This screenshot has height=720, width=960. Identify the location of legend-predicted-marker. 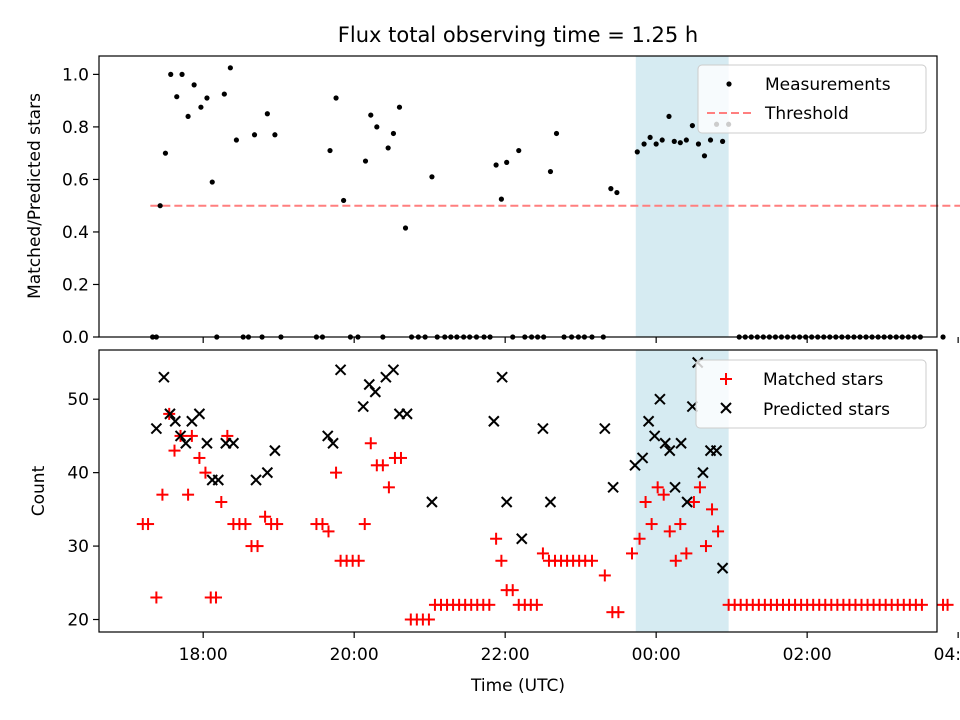
(726, 408).